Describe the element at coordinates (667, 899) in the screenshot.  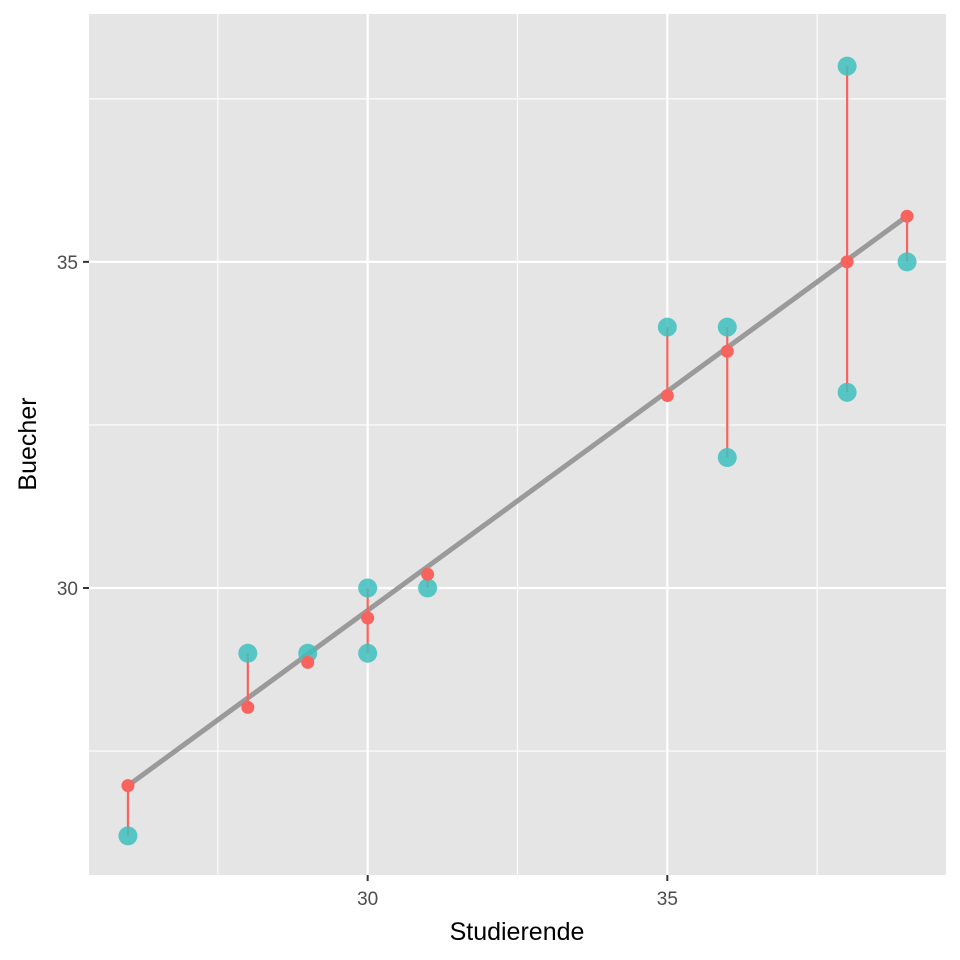
I see `x-tick-label: 35` at that location.